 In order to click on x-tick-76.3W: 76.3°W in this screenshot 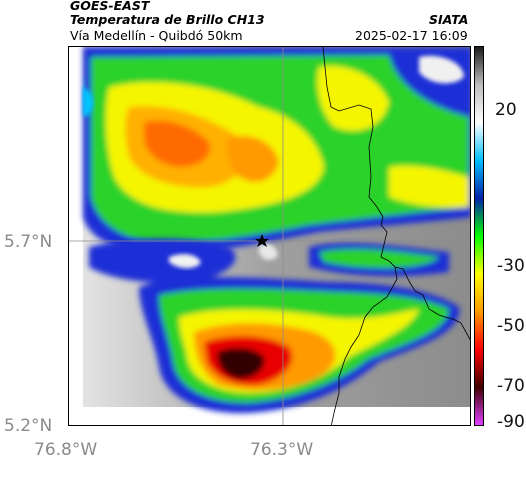, I will do `click(282, 450)`.